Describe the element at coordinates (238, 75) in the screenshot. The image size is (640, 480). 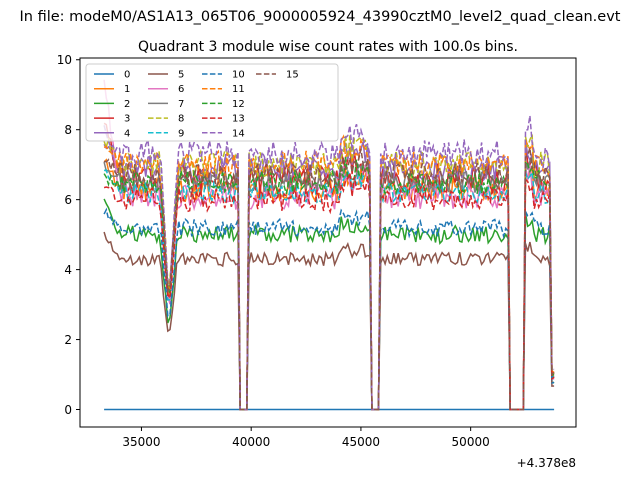
I see `legend-label-10: 10` at that location.